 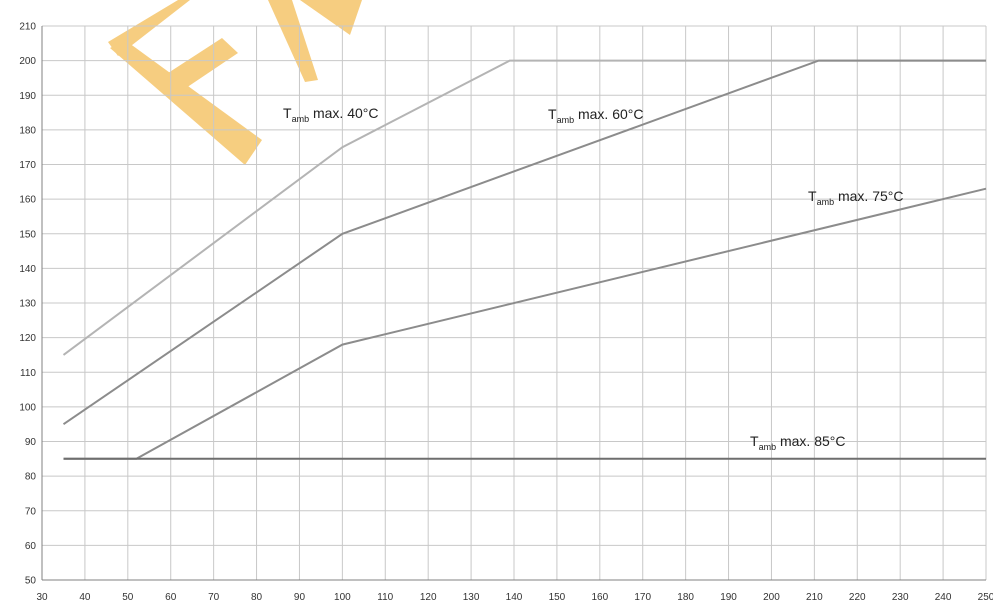 What do you see at coordinates (728, 597) in the screenshot?
I see `x-tick-label: 190` at bounding box center [728, 597].